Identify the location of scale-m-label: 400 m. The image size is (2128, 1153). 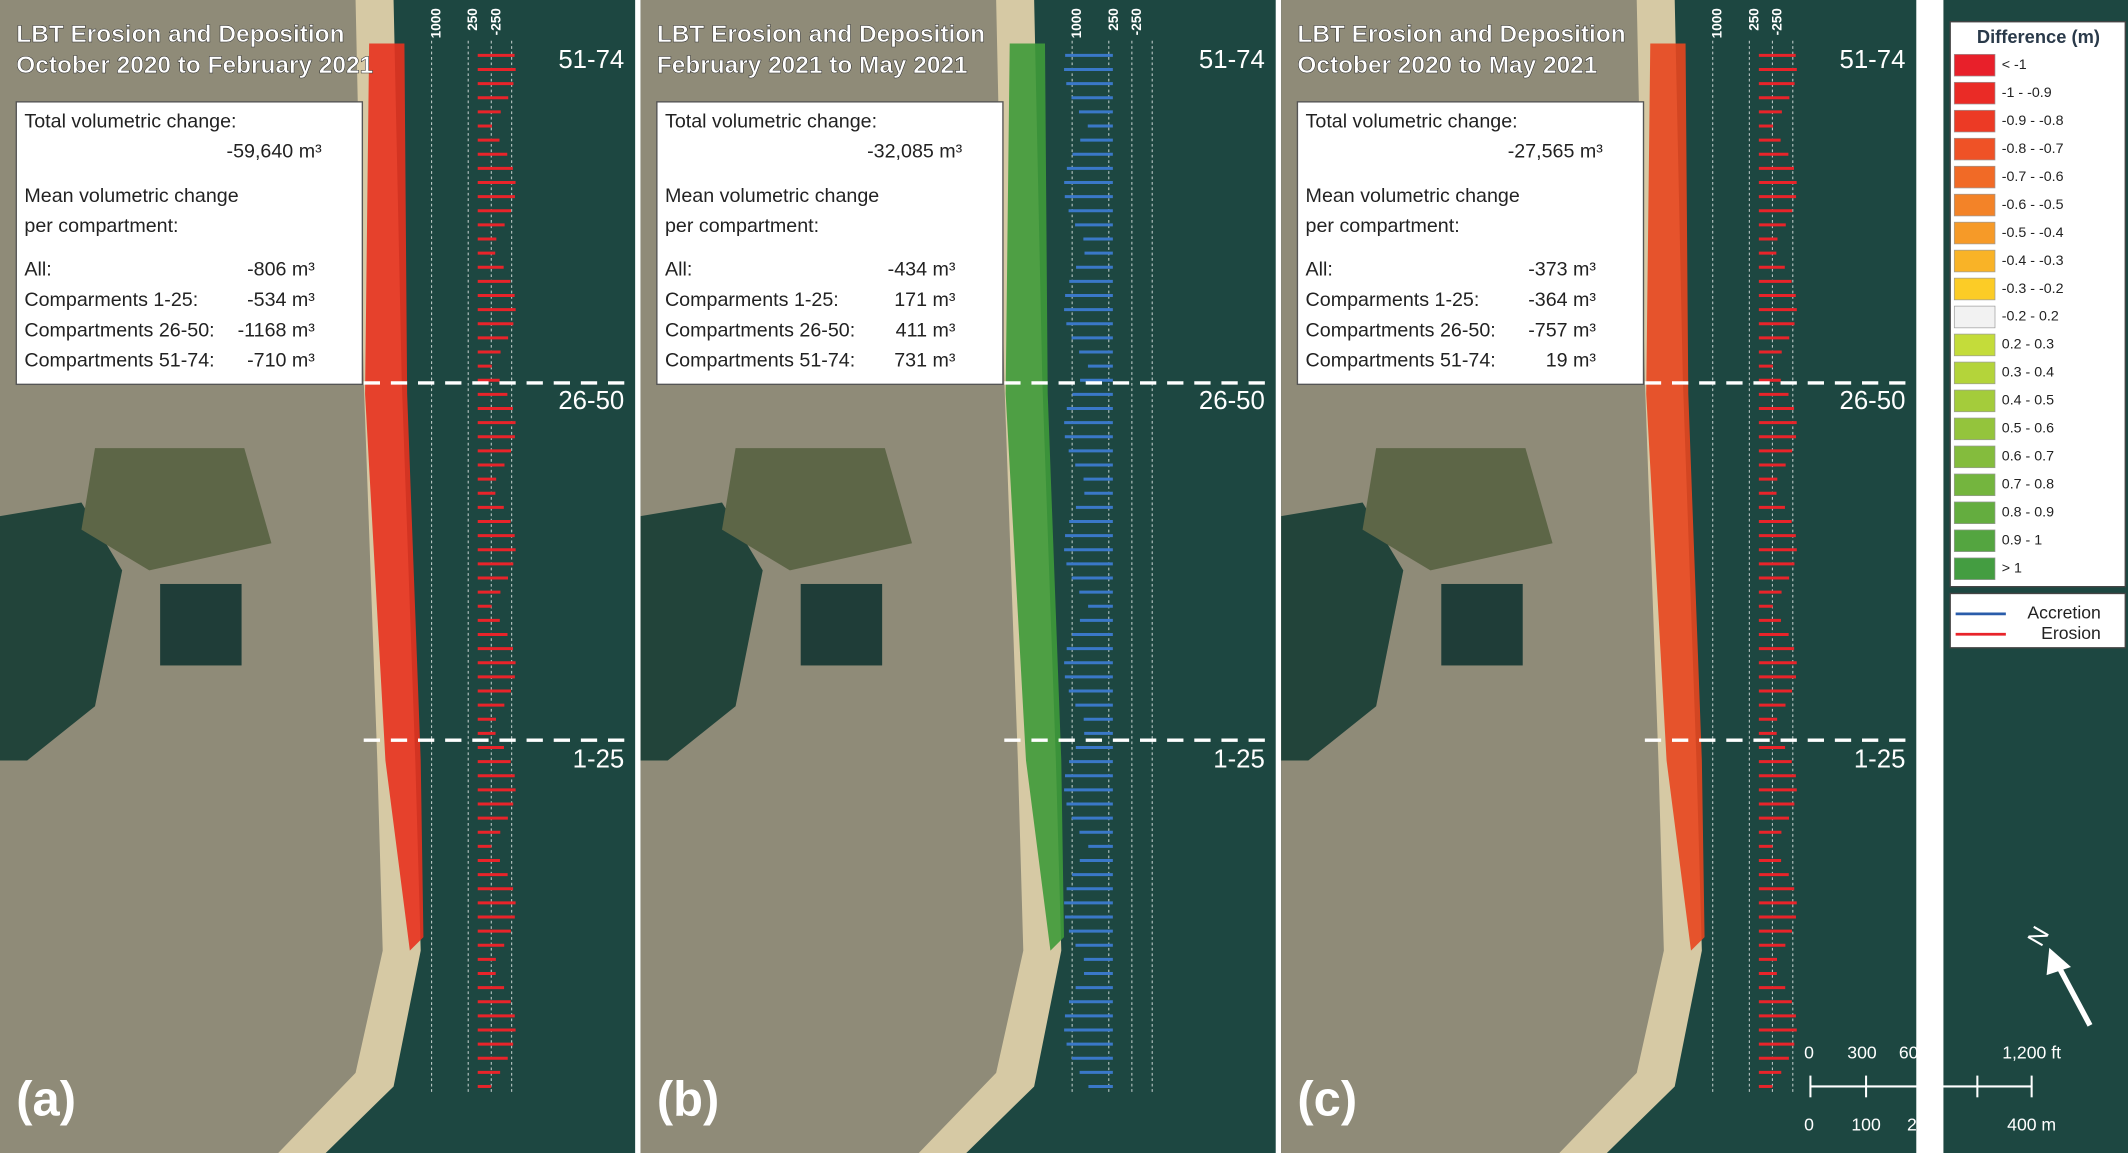
(2031, 1124).